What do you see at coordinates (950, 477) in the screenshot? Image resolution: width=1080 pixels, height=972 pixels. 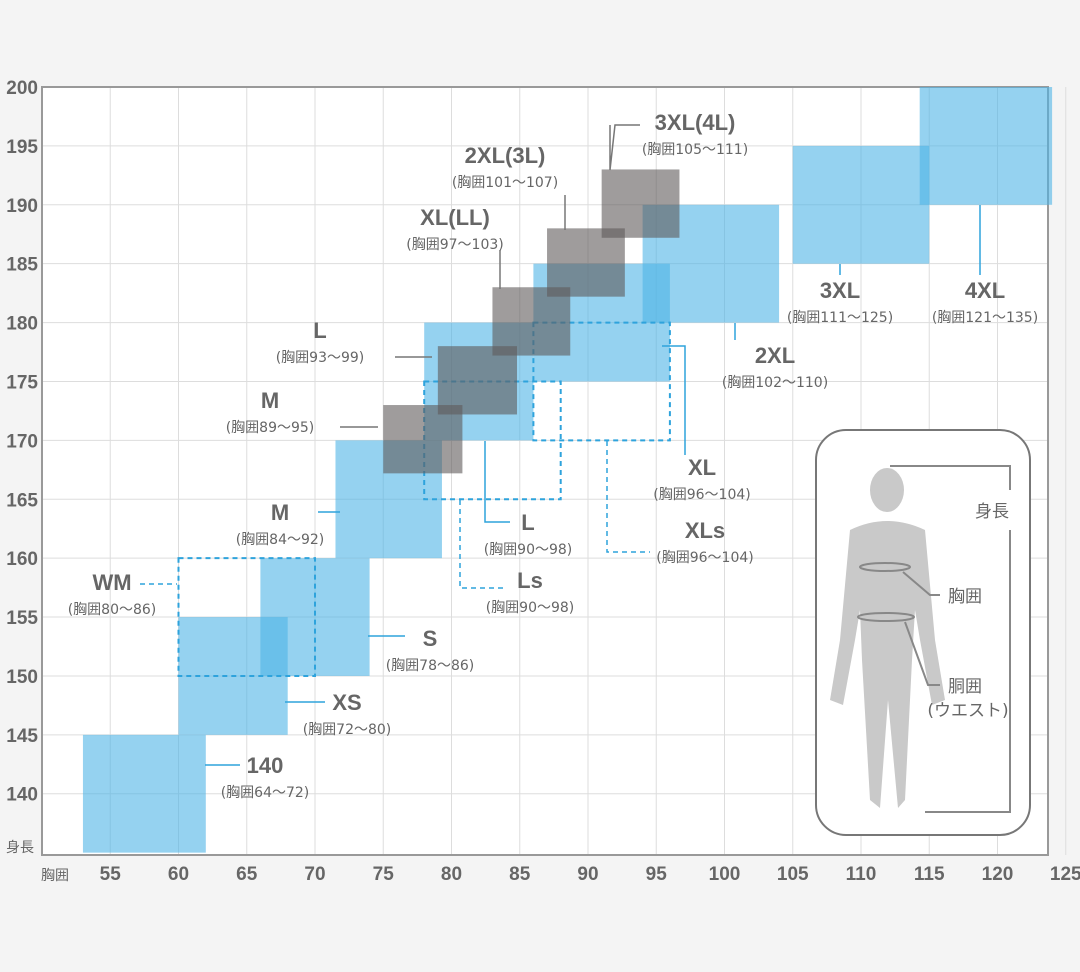 I see `height-leader-top` at bounding box center [950, 477].